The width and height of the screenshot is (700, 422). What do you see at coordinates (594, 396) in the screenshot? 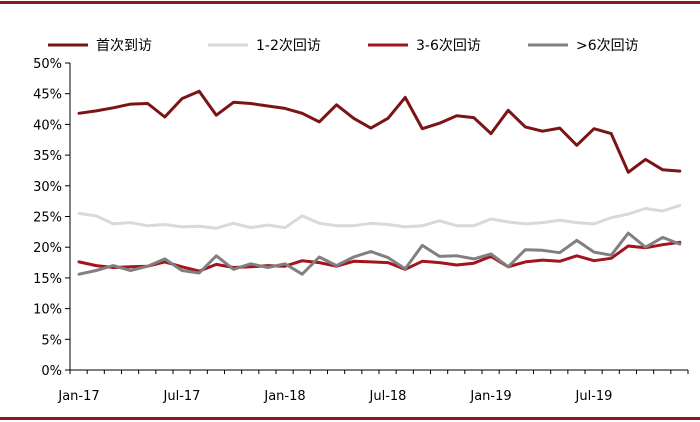
I see `x-tick-label: Jul-19` at bounding box center [594, 396].